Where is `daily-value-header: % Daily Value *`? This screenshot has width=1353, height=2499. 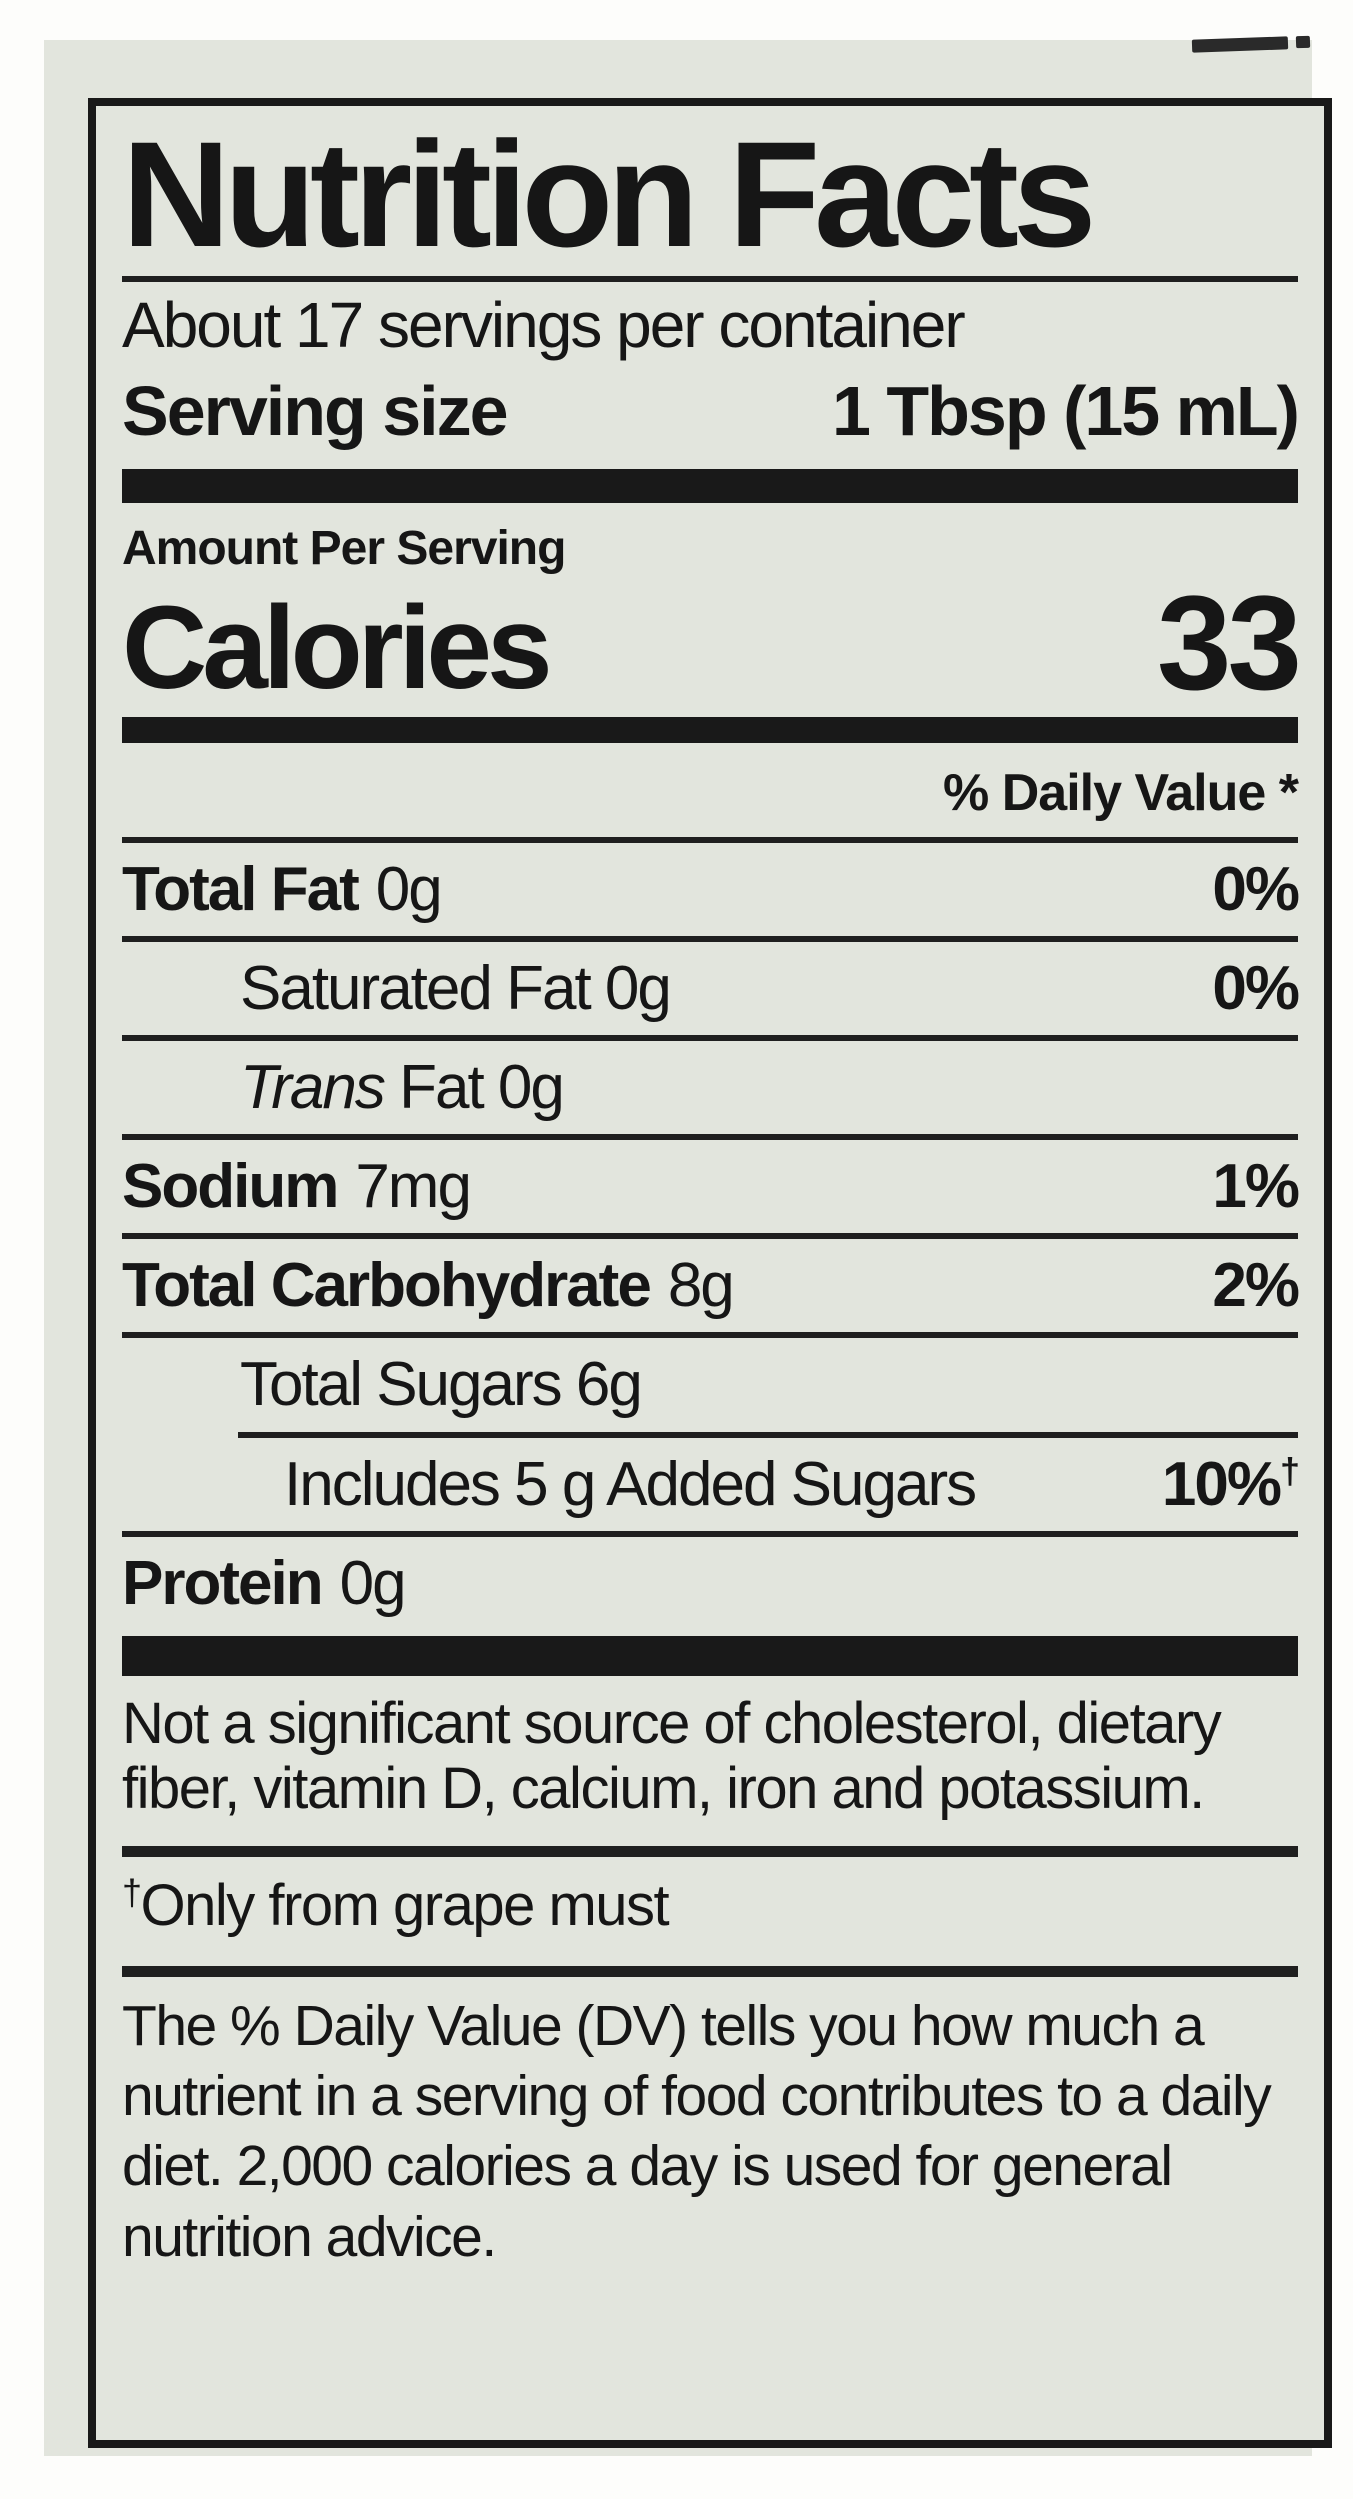 daily-value-header: % Daily Value * is located at coordinates (1121, 792).